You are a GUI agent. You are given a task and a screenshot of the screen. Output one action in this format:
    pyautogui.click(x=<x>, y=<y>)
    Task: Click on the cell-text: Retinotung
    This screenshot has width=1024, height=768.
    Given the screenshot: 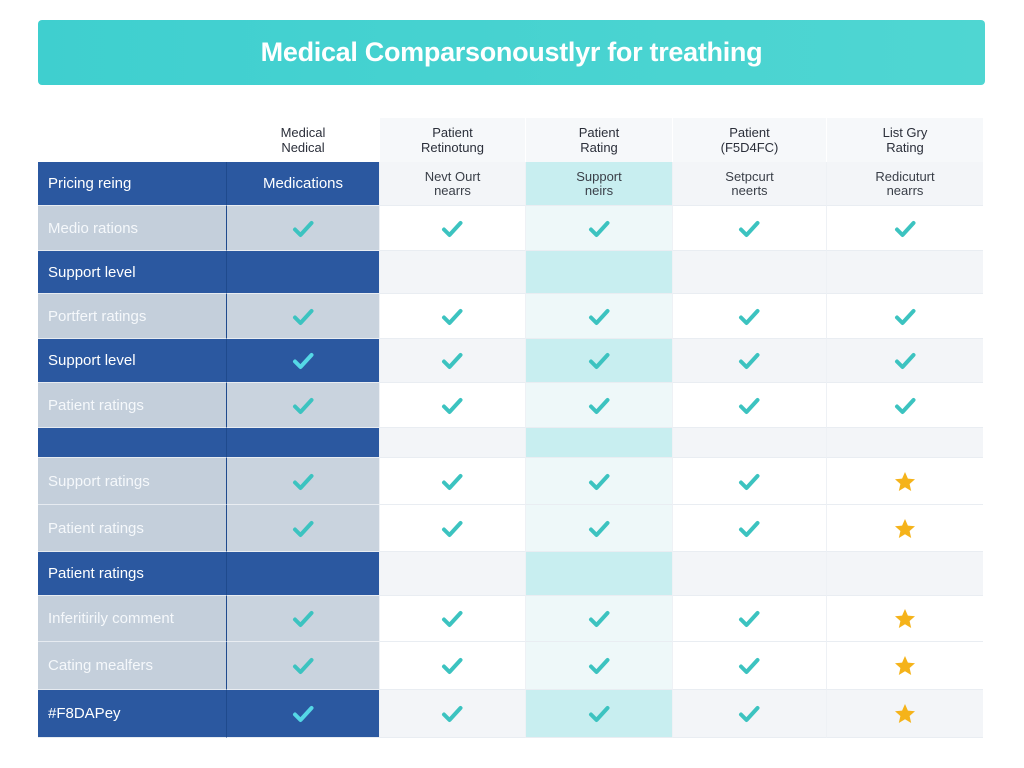 What is the action you would take?
    pyautogui.click(x=452, y=147)
    